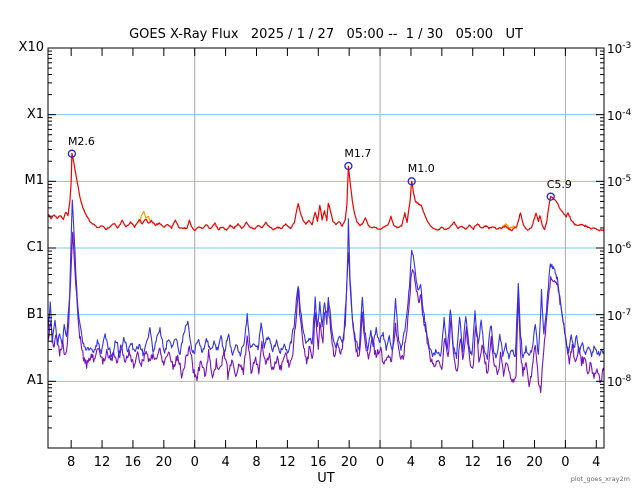  What do you see at coordinates (326, 192) in the screenshot?
I see `series-long_primary` at bounding box center [326, 192].